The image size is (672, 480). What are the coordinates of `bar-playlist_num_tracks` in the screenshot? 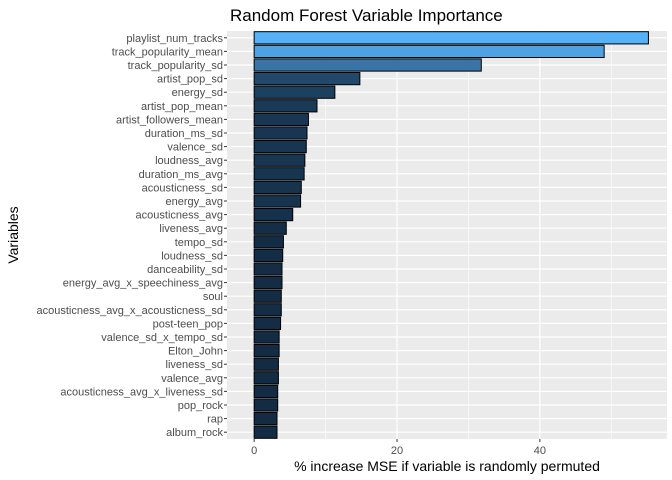 It's located at (451, 38).